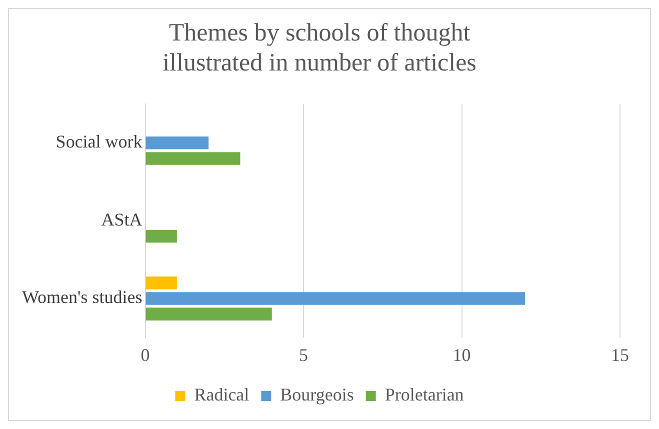  Describe the element at coordinates (303, 354) in the screenshot. I see `x-tick-label: 5` at that location.